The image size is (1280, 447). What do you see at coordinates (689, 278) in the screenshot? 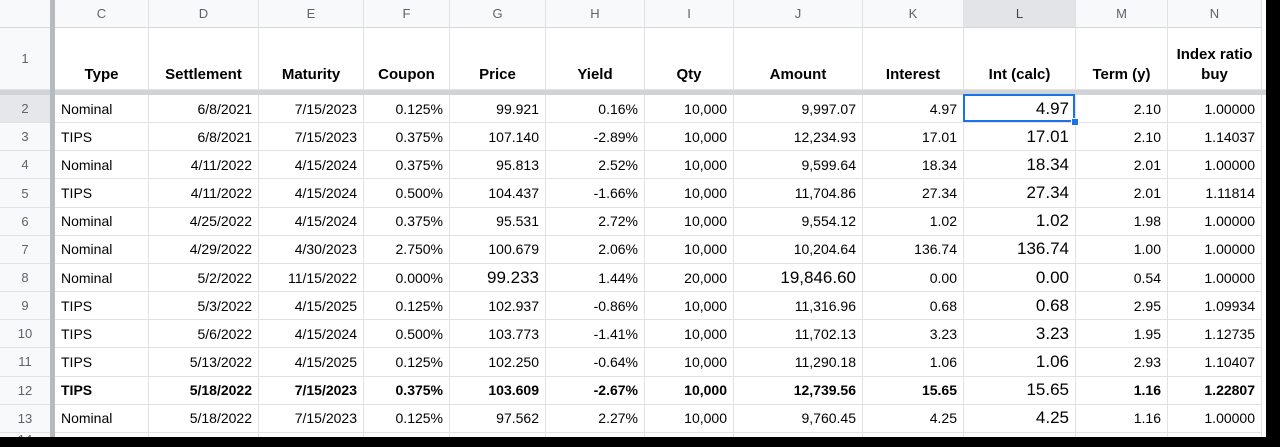
I see `cell-I8: 20,000` at bounding box center [689, 278].